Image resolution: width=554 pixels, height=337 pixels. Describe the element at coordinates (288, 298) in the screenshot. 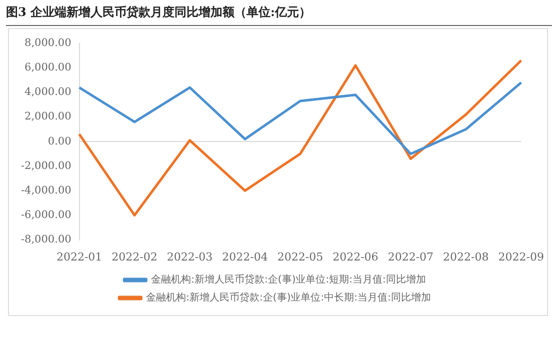

I see `legend-label: 金融机构:新增人民币贷款:企(事)业单位:中长期:当月值:同比增加` at that location.